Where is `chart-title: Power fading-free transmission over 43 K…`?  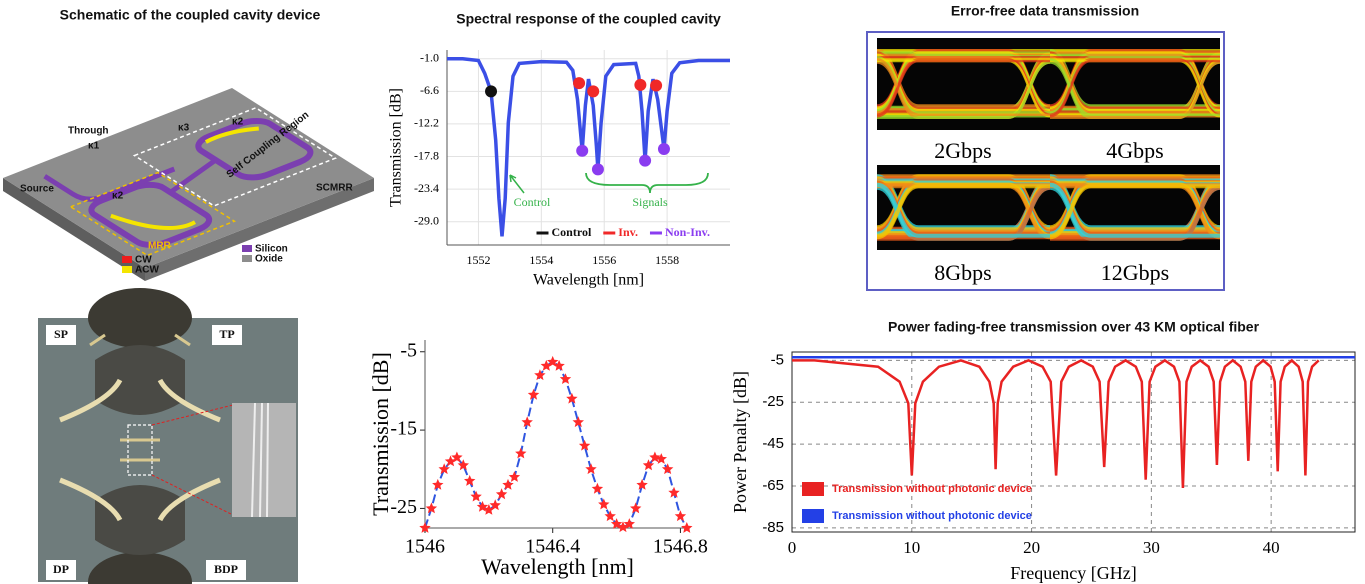
chart-title: Power fading-free transmission over 43 K… is located at coordinates (1074, 327).